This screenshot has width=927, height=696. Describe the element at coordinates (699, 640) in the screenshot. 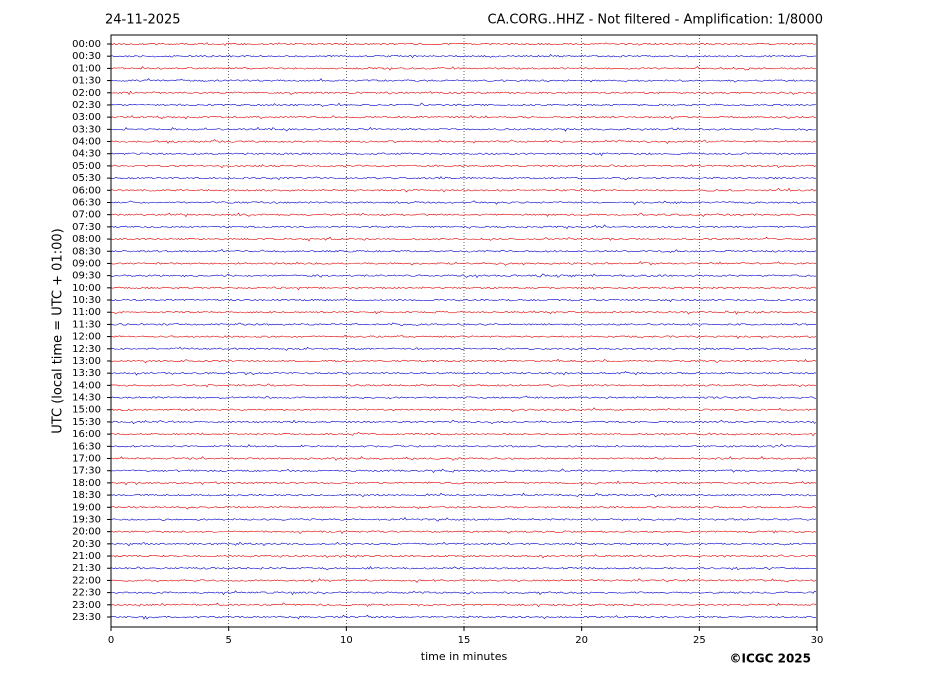

I see `x-tick-label: 25` at that location.